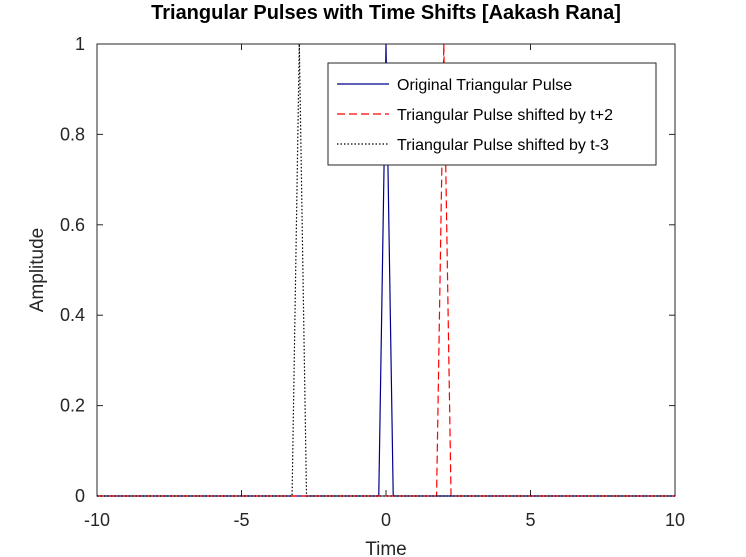 Image resolution: width=746 pixels, height=557 pixels. What do you see at coordinates (72, 315) in the screenshot?
I see `y-tick-label: 0.4` at bounding box center [72, 315].